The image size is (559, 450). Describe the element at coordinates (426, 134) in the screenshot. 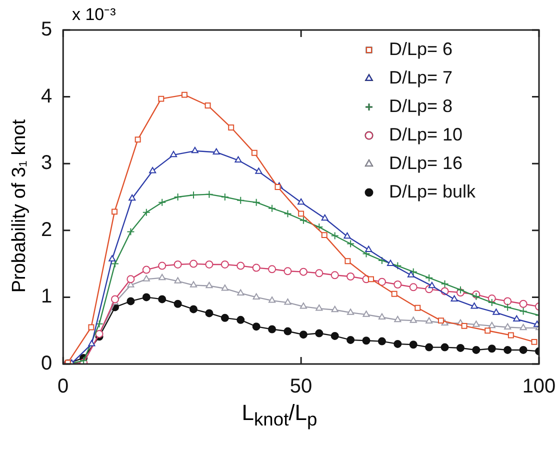

I see `legend-label: D/Lp= 10` at that location.